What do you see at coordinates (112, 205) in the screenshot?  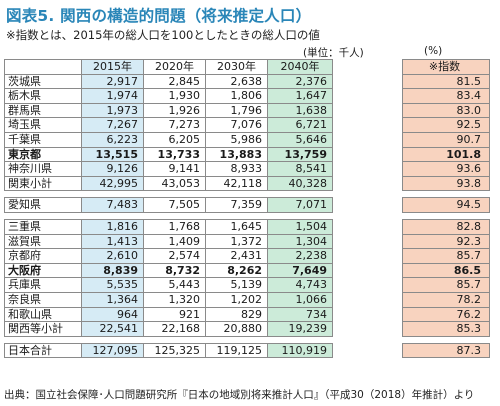 I see `population-cell: 7,483` at bounding box center [112, 205].